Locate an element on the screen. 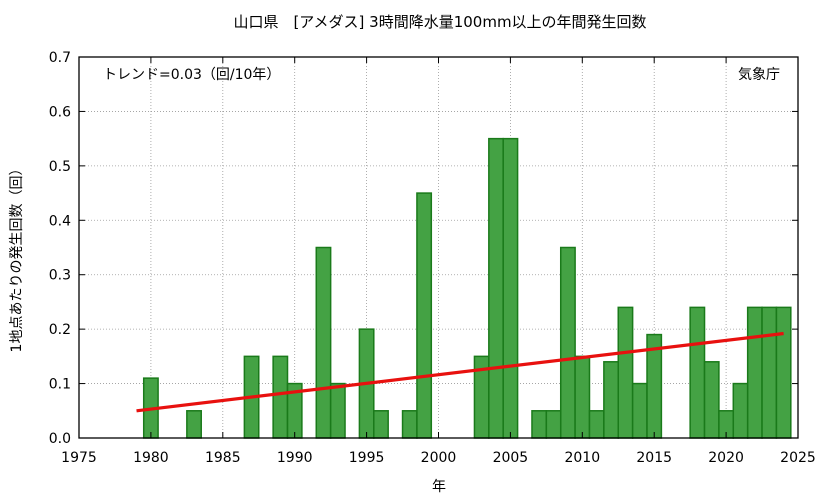 This screenshot has height=498, width=833. source-label: 気象庁 is located at coordinates (759, 75).